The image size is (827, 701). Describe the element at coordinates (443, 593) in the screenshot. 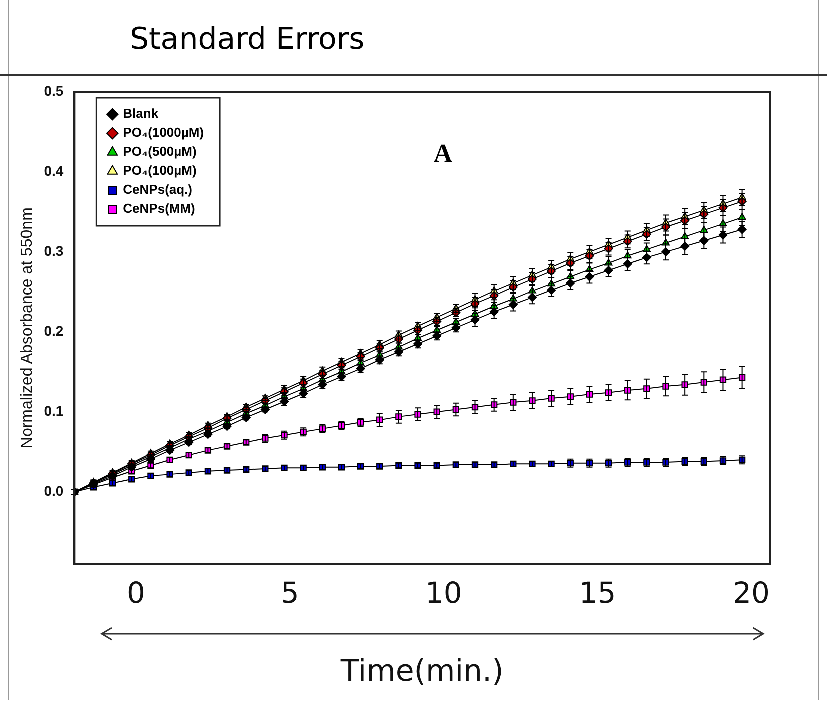

I see `x-tick-label: 10` at that location.